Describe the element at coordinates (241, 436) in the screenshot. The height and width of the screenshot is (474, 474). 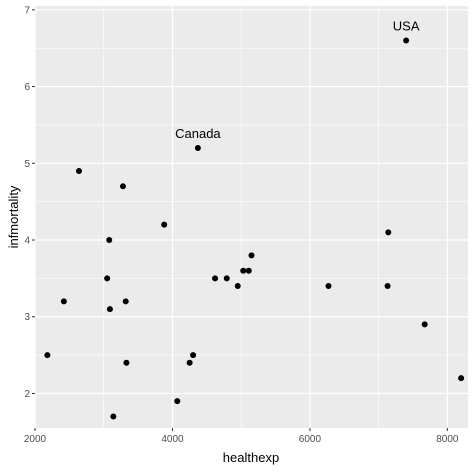
I see `x-axis-ticks: 2000 4000 6000 8000` at that location.